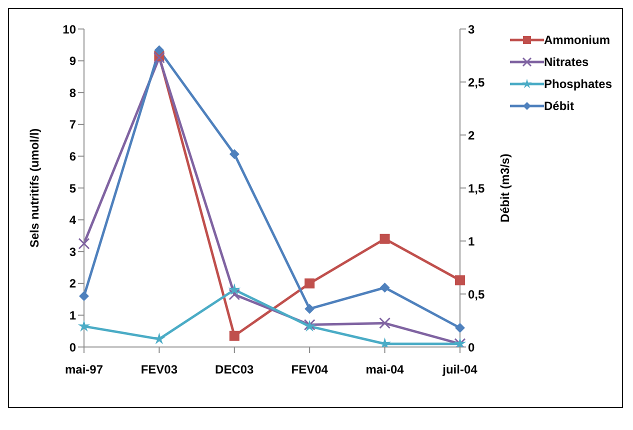  Describe the element at coordinates (460, 369) in the screenshot. I see `x-tick-label: juil-04` at that location.